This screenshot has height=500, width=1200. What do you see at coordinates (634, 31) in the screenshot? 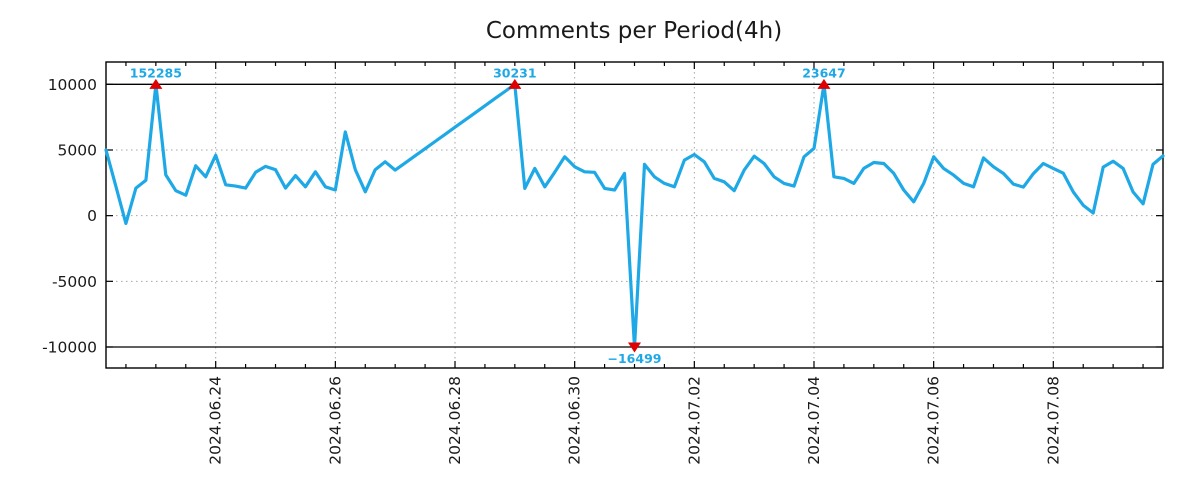
I see `chart-title: Comments per Period(4h)` at bounding box center [634, 31].